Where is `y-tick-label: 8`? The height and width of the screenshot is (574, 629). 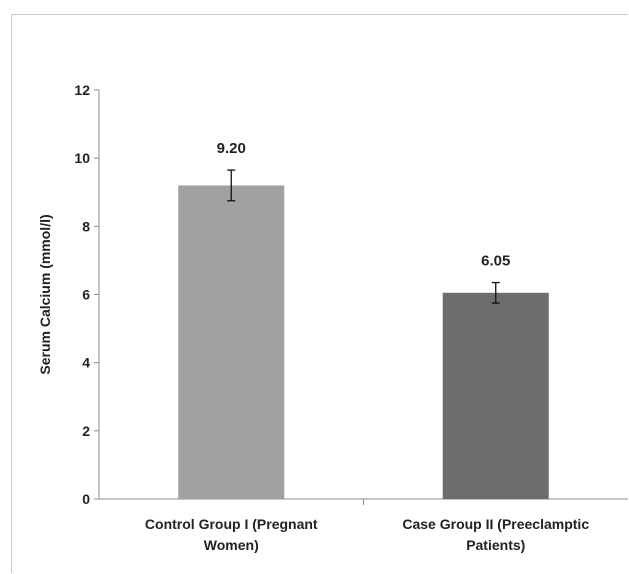 y-tick-label: 8 is located at coordinates (86, 226).